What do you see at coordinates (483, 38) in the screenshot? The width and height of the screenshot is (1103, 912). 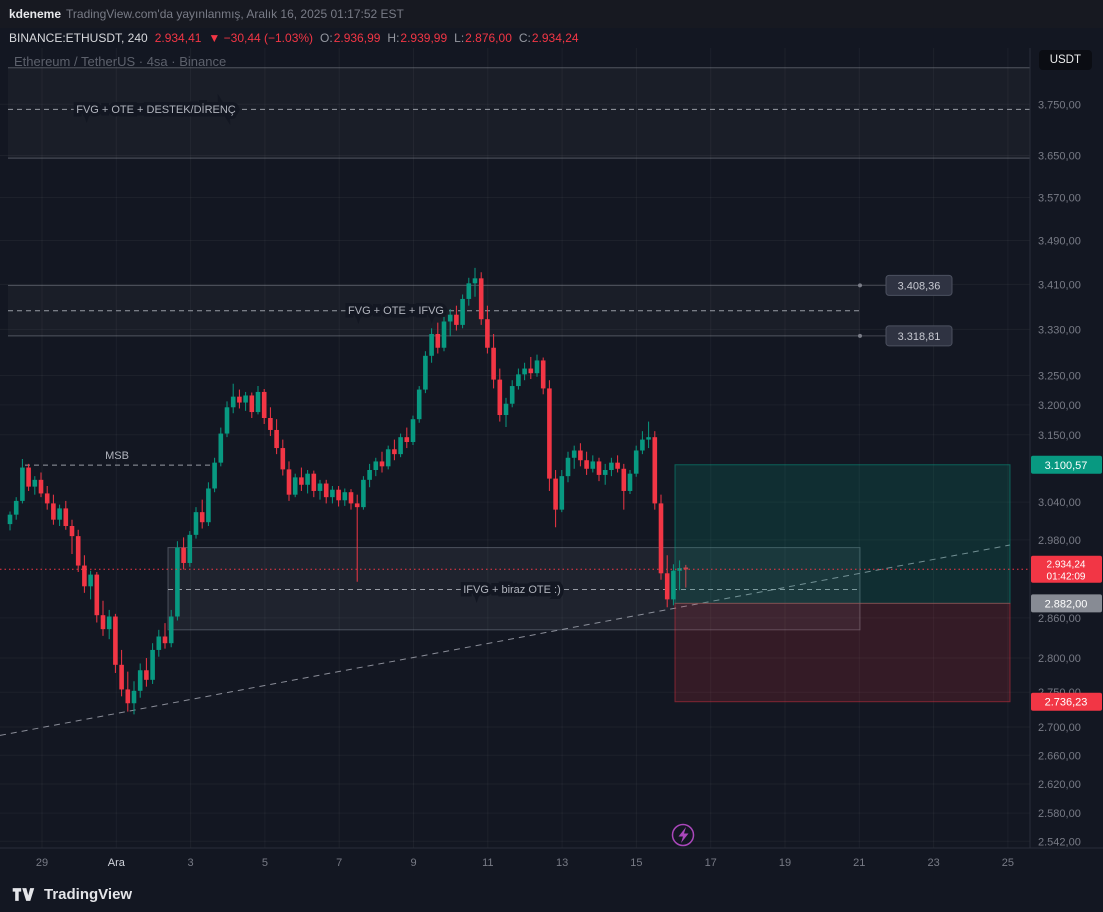 I see `low-value: L: 2.876,00` at bounding box center [483, 38].